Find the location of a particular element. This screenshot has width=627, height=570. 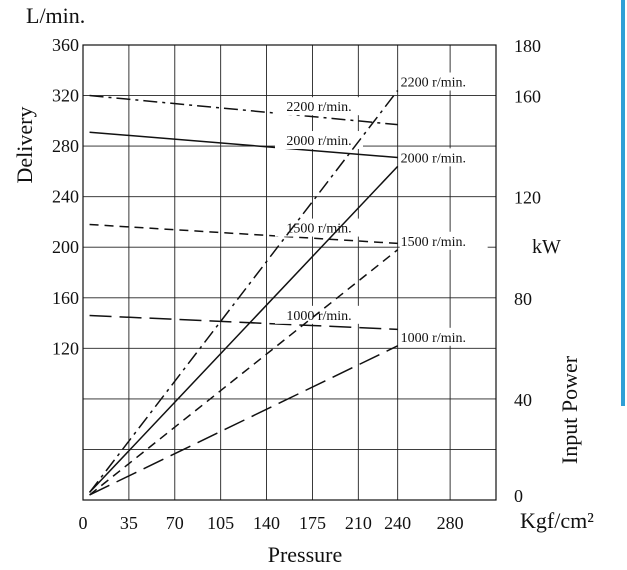

left-tick-label-120: 120 is located at coordinates (65, 348).